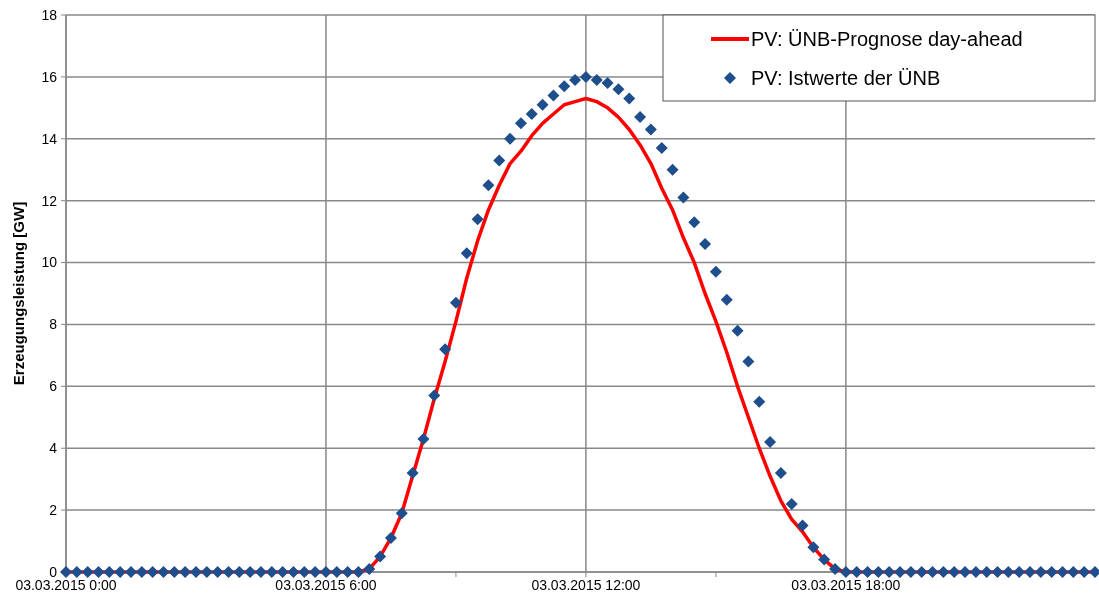 This screenshot has height=601, width=1099. I want to click on legend-label: PV: ÜNB-Prognose day-ahead, so click(887, 39).